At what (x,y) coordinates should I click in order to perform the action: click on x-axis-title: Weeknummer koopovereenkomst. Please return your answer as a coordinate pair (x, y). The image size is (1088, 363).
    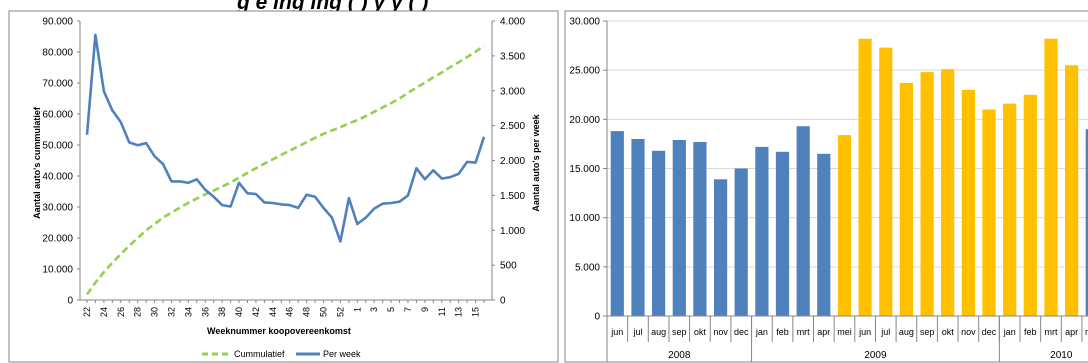
    Looking at the image, I should click on (279, 331).